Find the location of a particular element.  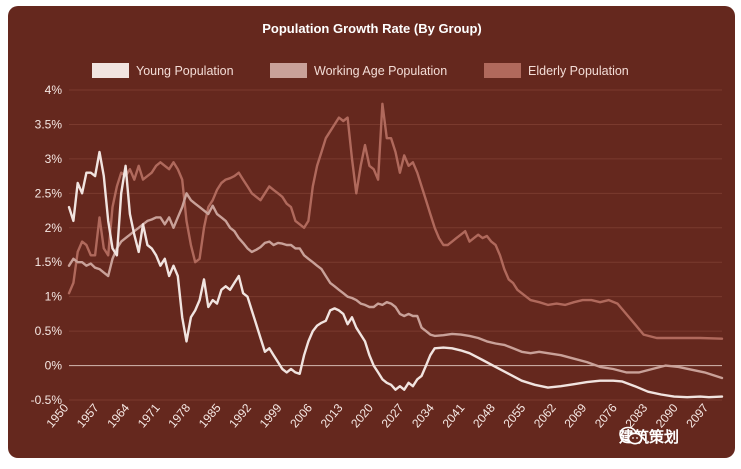

x-tick-label-17: 2069 is located at coordinates (575, 416).